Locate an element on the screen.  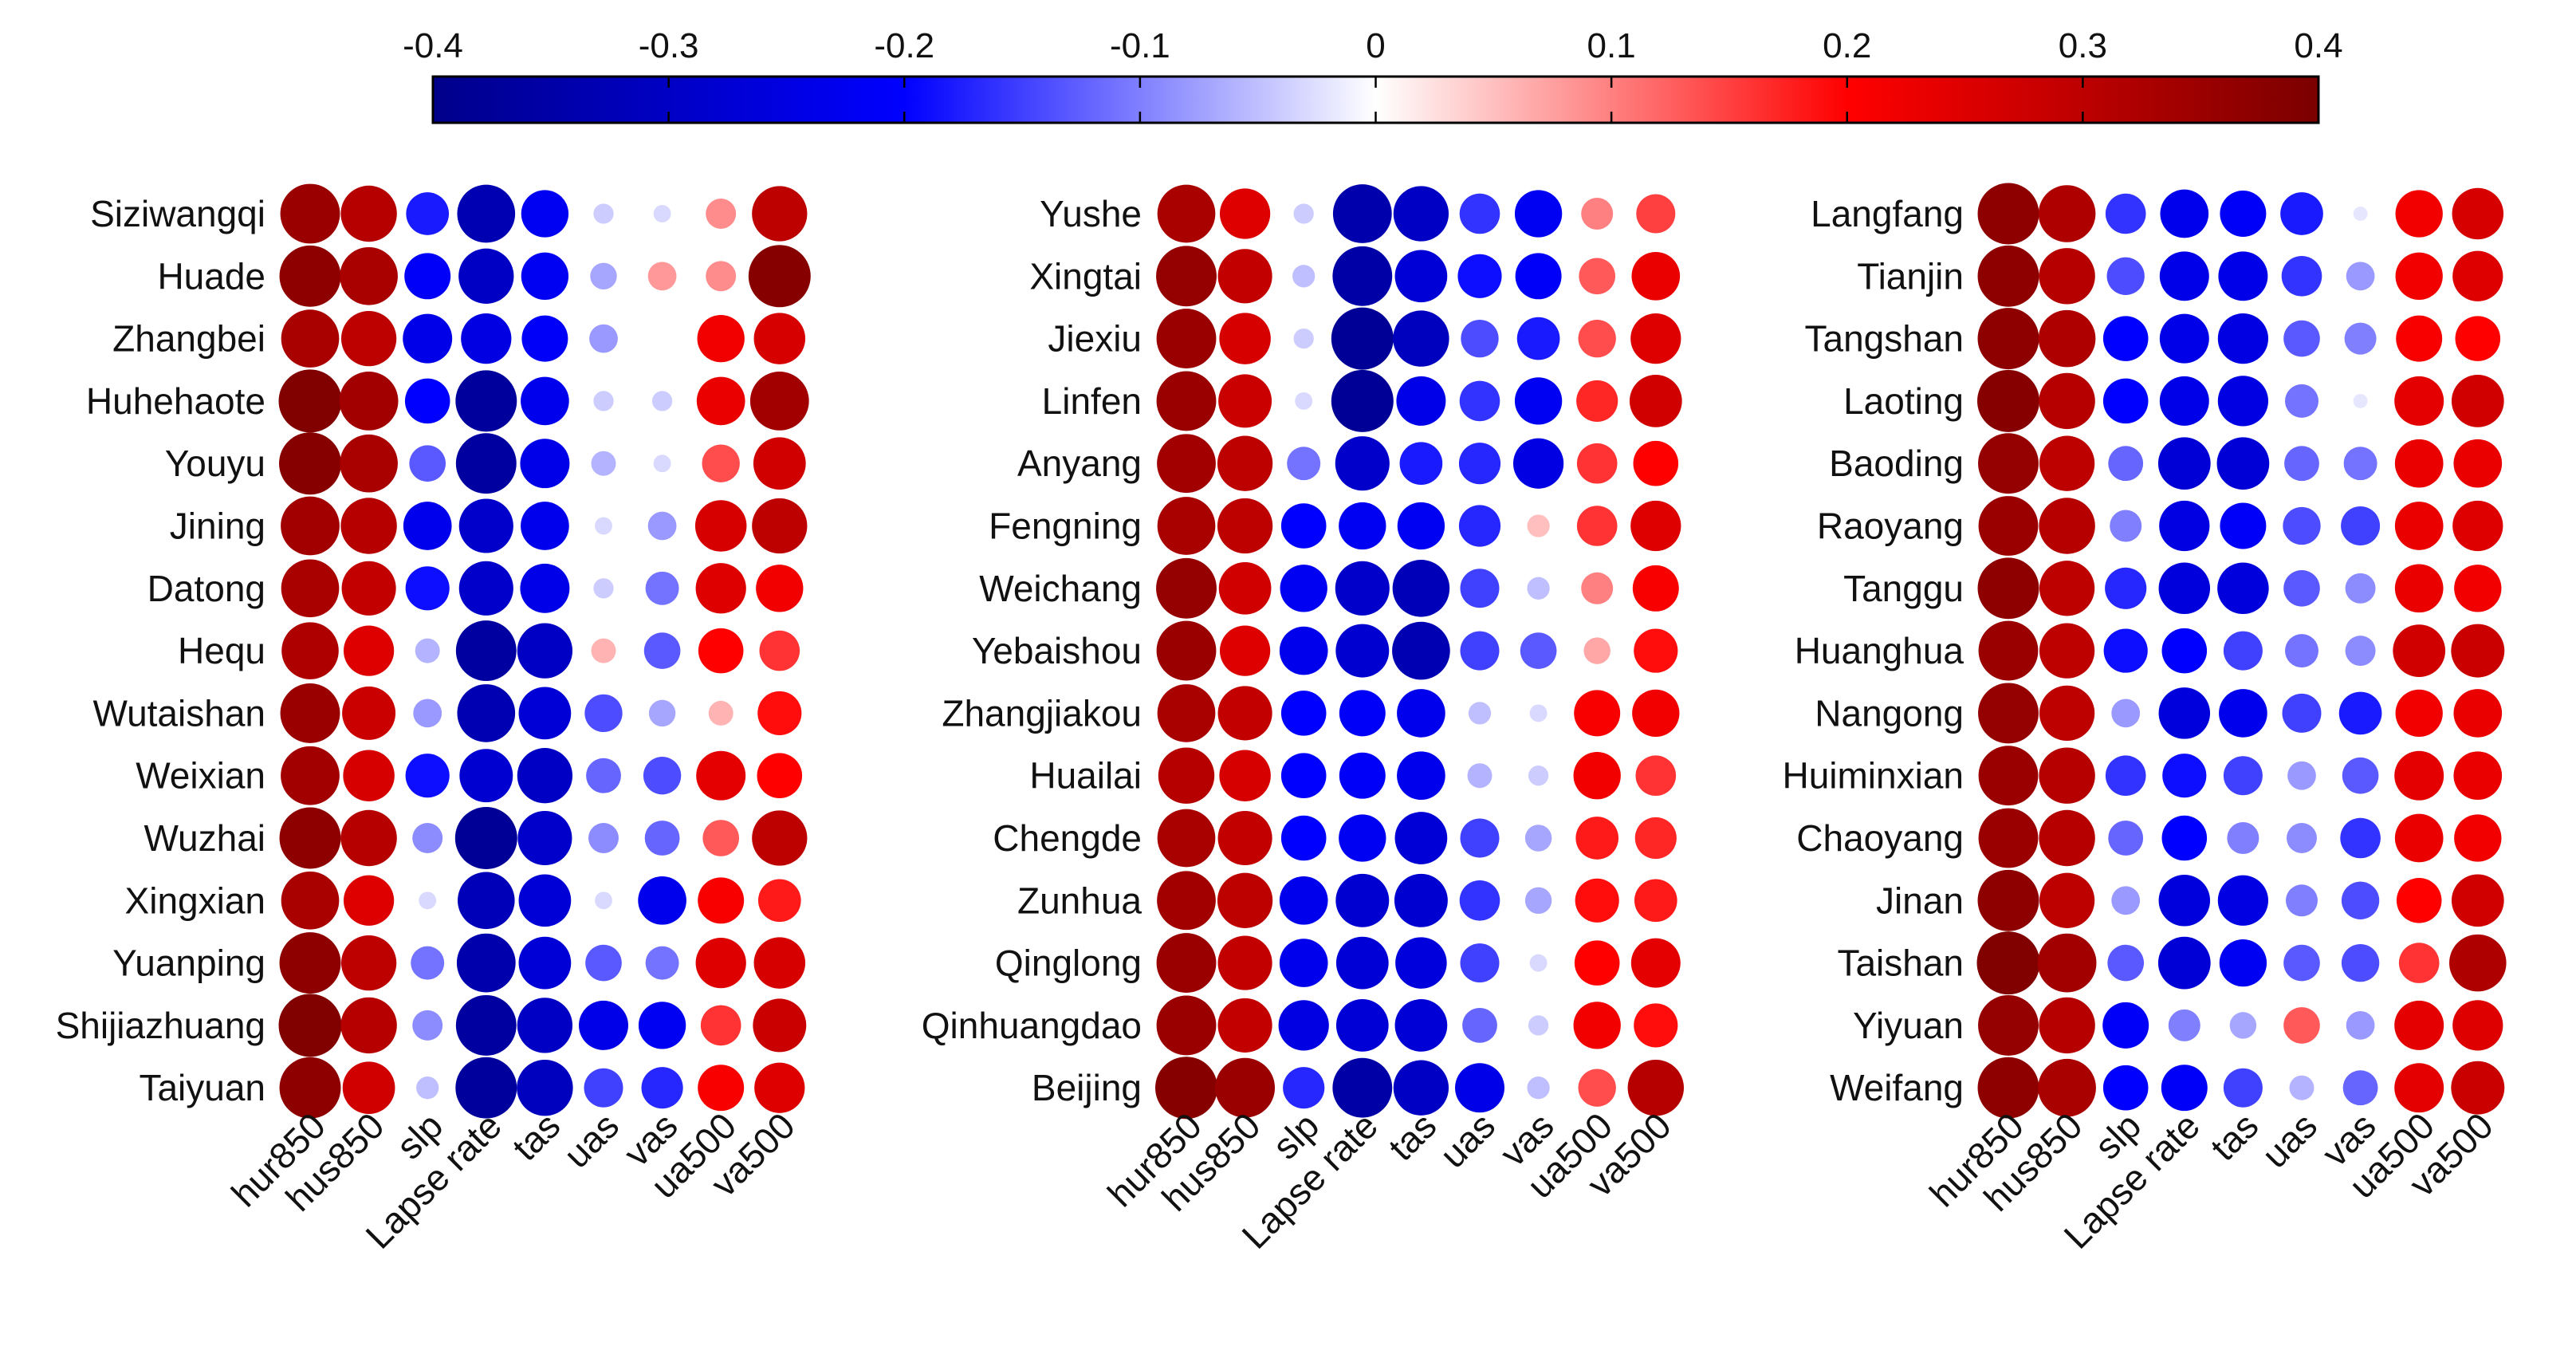
bubble-left-7-8: Hequ / va500: 0.16 is located at coordinates (780, 650).